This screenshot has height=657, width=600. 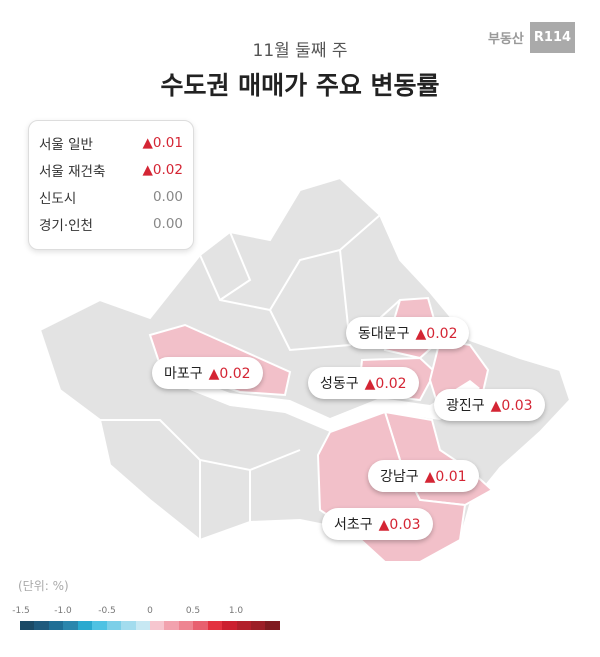 What do you see at coordinates (66, 225) in the screenshot?
I see `summary-label: 경기·인천` at bounding box center [66, 225].